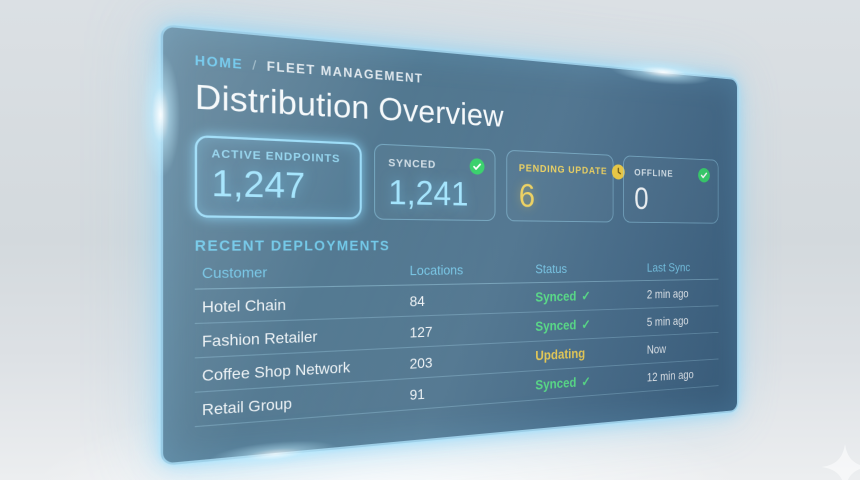  Describe the element at coordinates (421, 331) in the screenshot. I see `locations-cell: 127` at that location.